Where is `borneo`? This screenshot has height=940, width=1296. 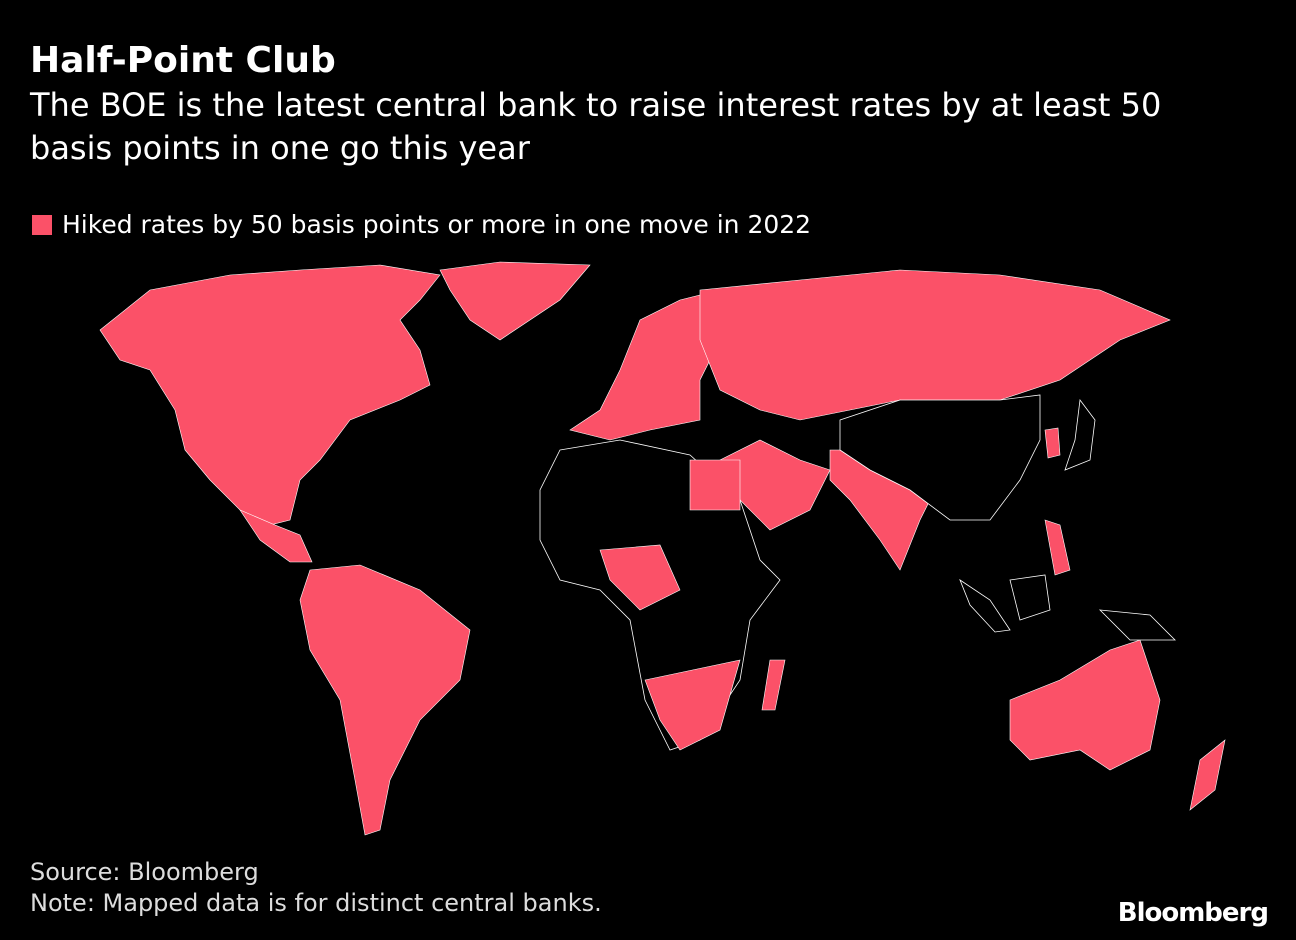
borneo is located at coordinates (1030, 597).